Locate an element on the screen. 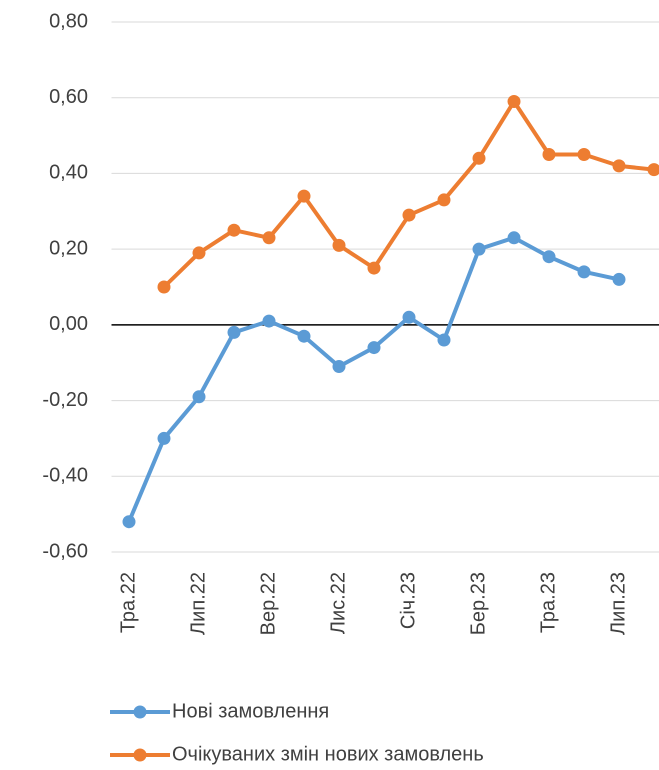 This screenshot has width=659, height=770. y-tick-label: 0,20 is located at coordinates (68, 248).